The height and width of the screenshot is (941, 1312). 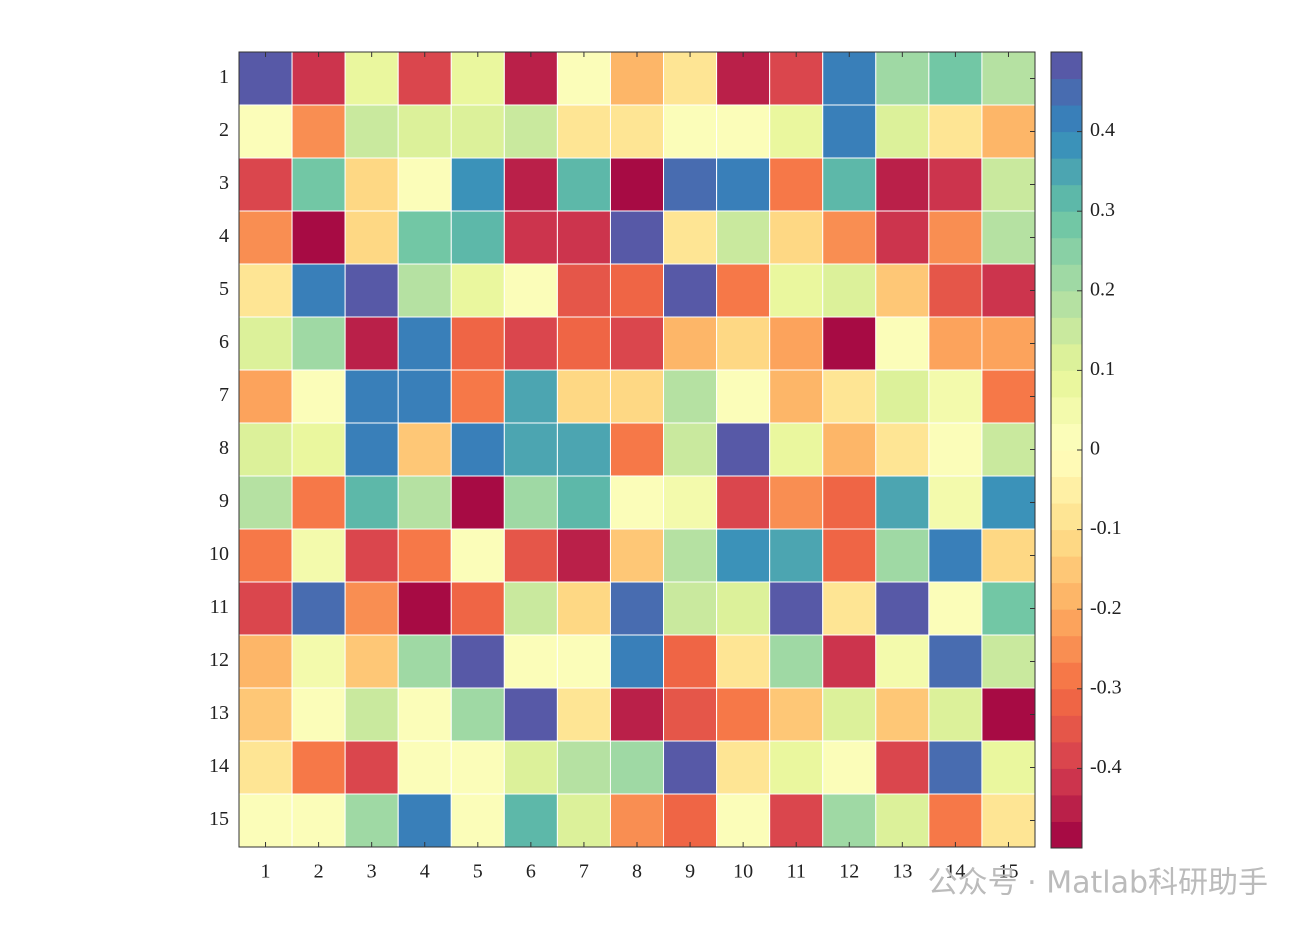 What do you see at coordinates (1102, 289) in the screenshot?
I see `colorbar-tick-label: 0.2` at bounding box center [1102, 289].